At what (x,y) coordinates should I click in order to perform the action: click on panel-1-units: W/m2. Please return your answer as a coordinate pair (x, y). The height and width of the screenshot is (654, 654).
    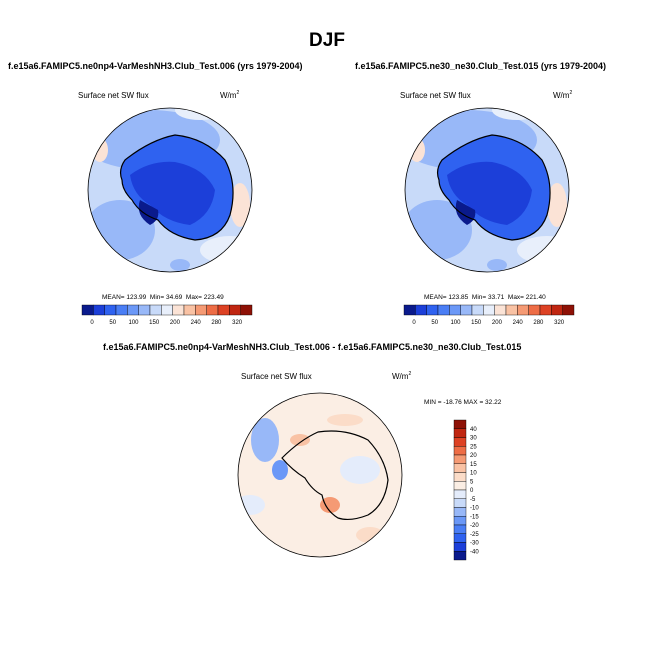
    Looking at the image, I should click on (230, 95).